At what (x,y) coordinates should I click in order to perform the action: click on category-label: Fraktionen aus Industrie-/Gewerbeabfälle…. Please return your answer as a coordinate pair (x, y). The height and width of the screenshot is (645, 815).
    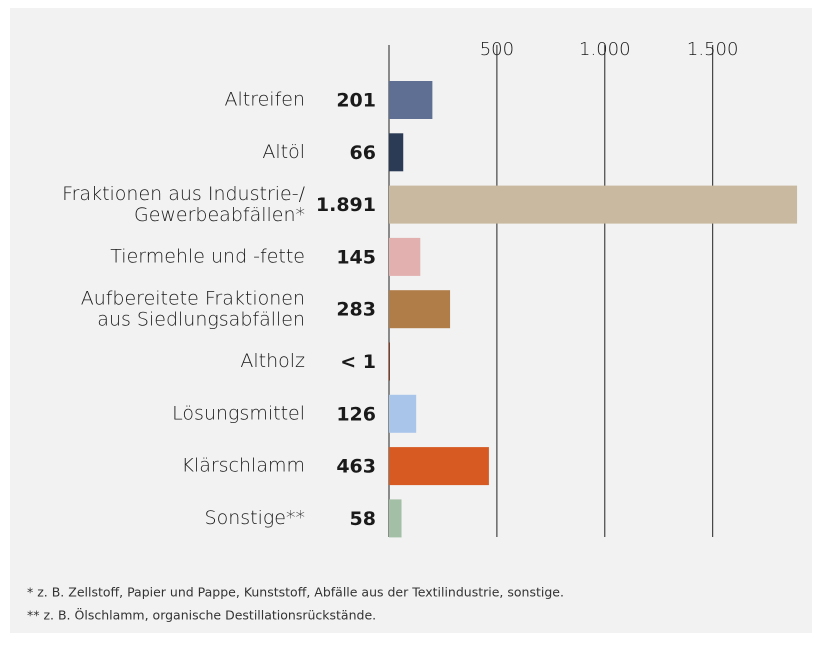
    Looking at the image, I should click on (184, 204).